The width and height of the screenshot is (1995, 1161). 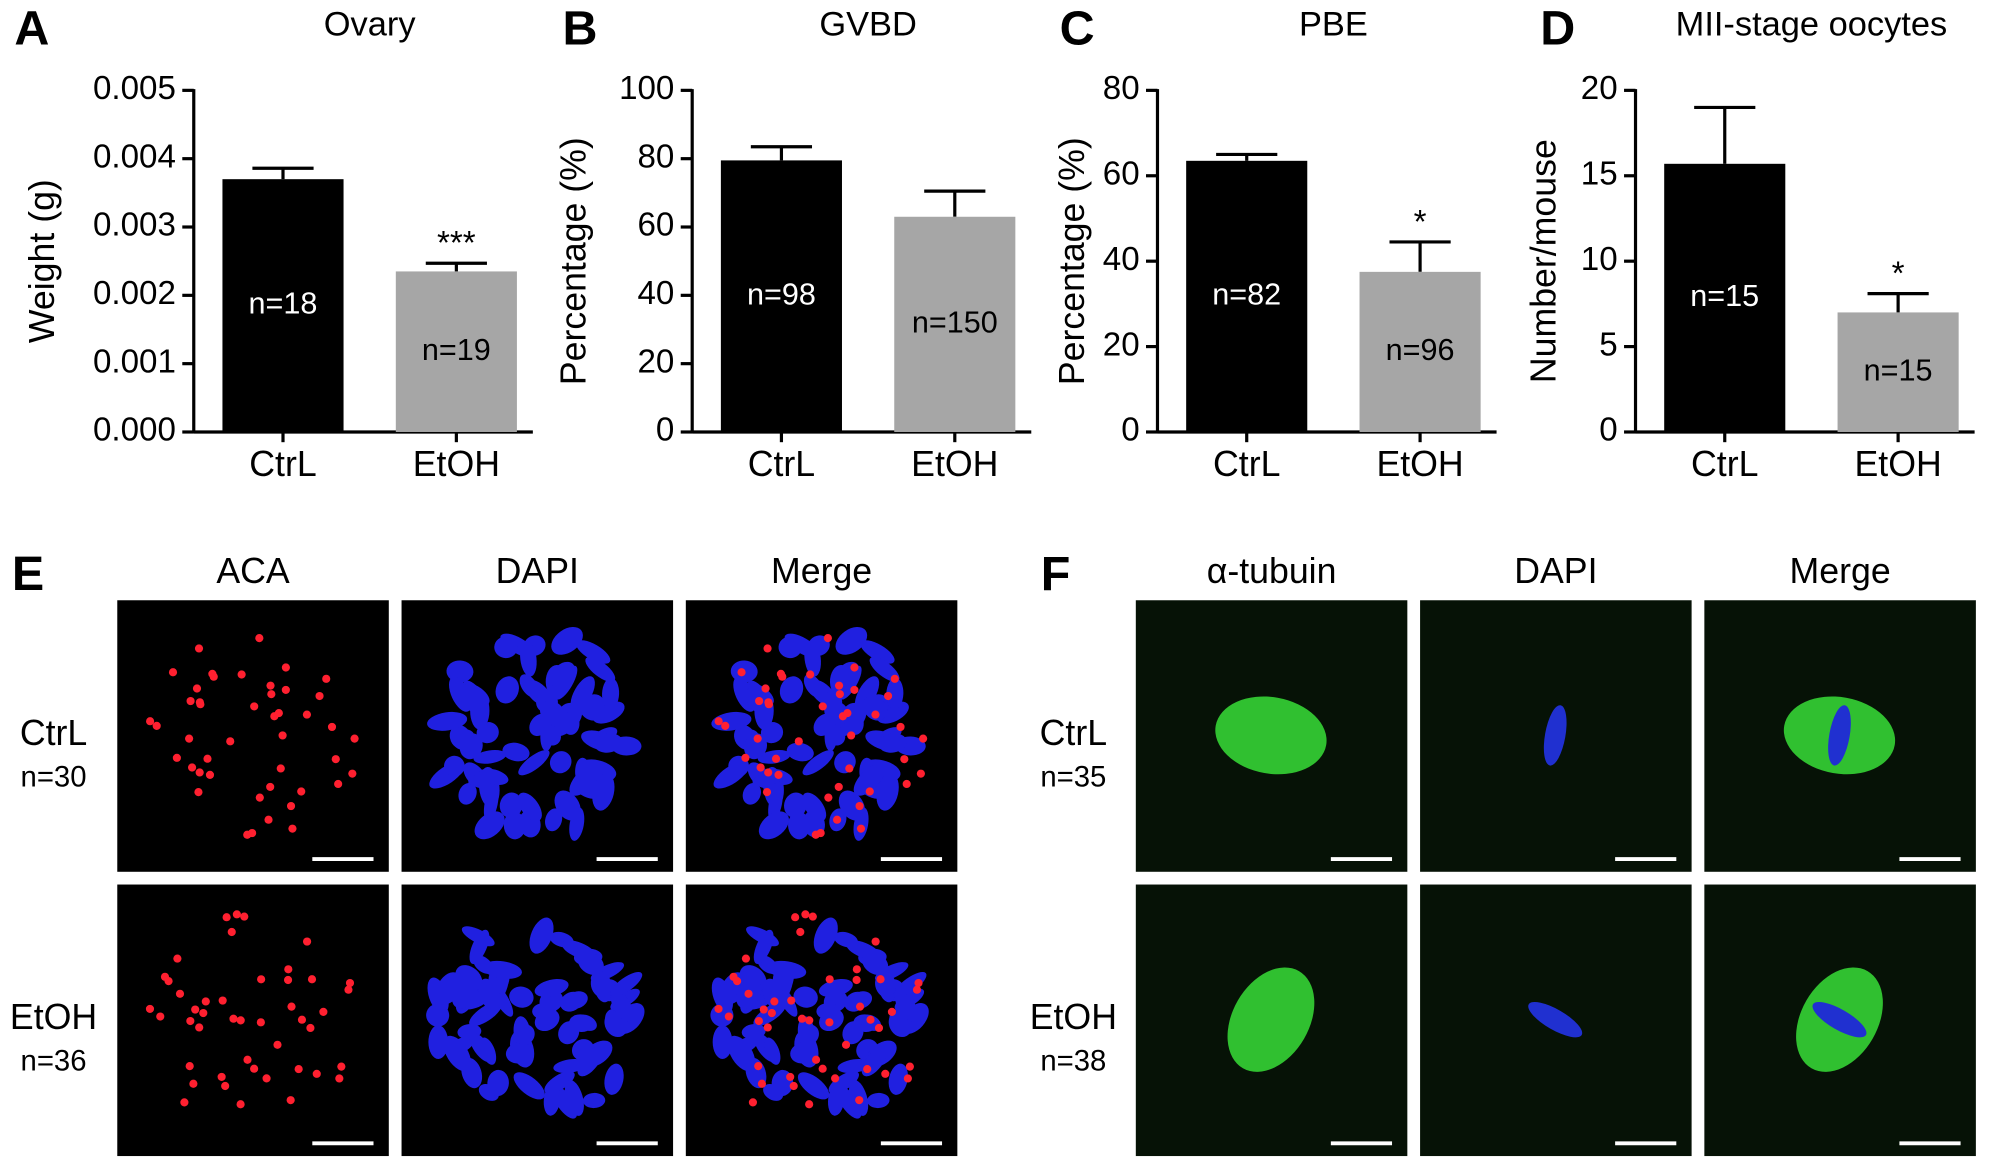 I want to click on significance-label: *, so click(x=1420, y=222).